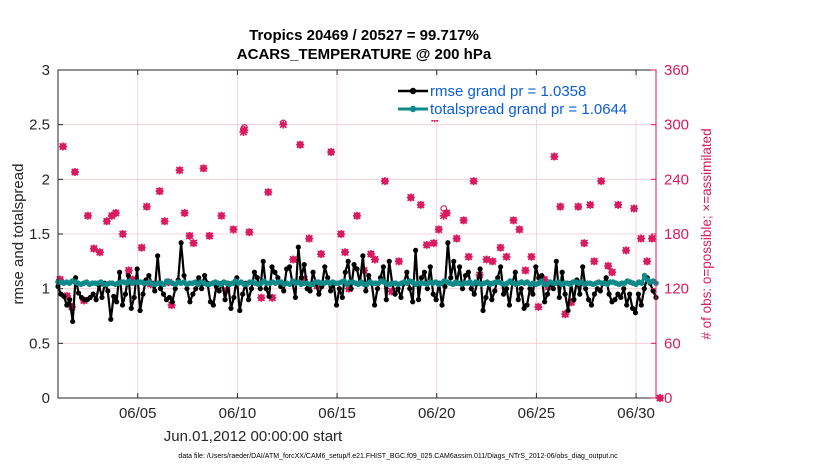 The height and width of the screenshot is (470, 830). I want to click on x-tick-label: 06/30, so click(636, 413).